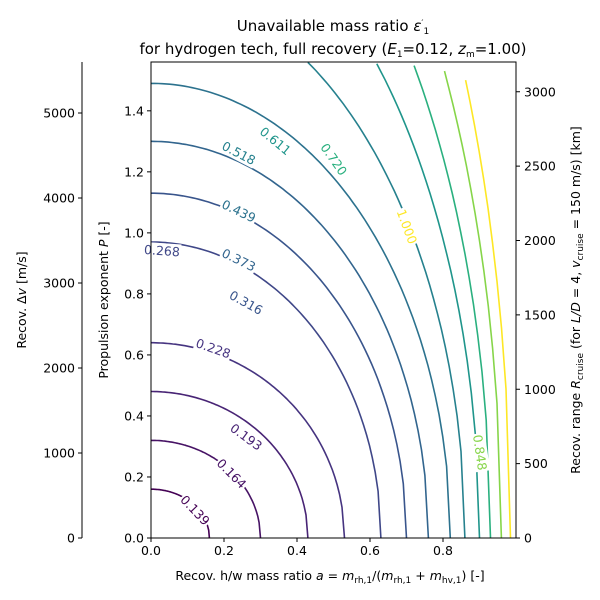 The height and width of the screenshot is (600, 600). I want to click on x-tick-label: 0.2, so click(224, 550).